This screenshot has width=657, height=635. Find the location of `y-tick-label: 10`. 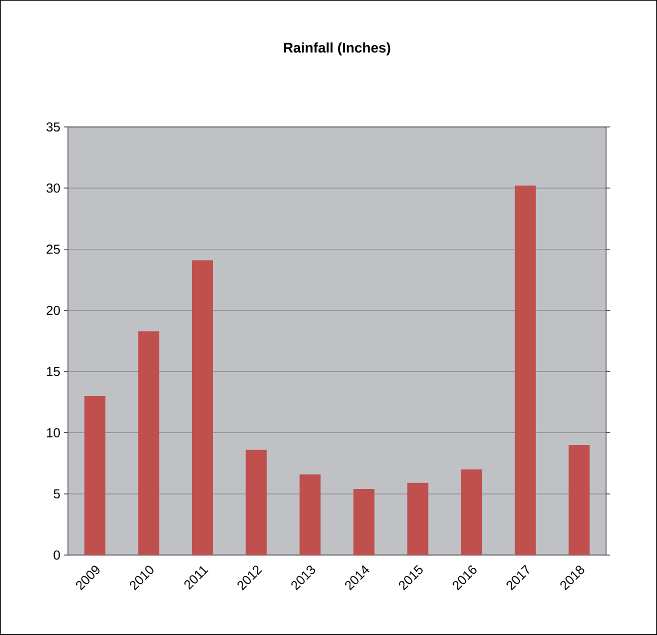

y-tick-label: 10 is located at coordinates (53, 433).